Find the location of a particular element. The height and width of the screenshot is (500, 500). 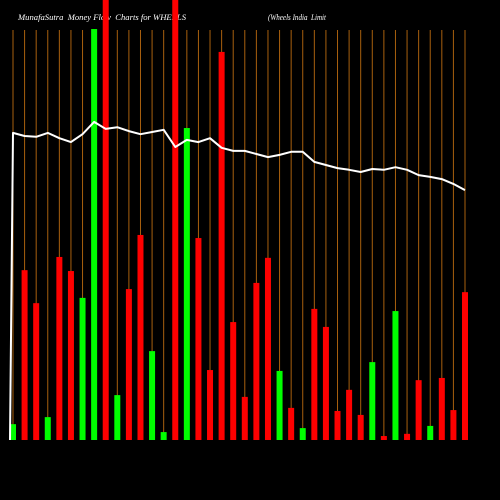

chart-subtitle: (Wheels India Limit is located at coordinates (297, 17).